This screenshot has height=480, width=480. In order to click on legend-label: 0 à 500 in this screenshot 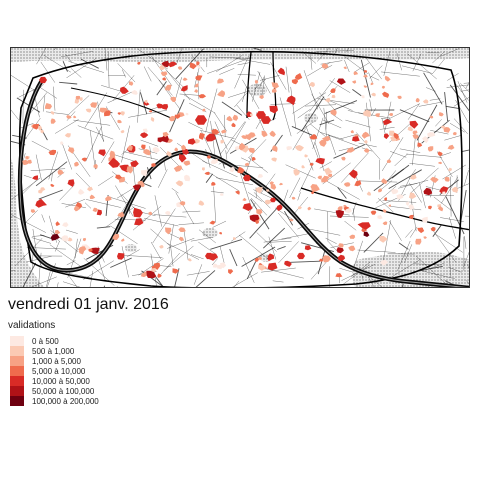, I will do `click(45, 341)`.